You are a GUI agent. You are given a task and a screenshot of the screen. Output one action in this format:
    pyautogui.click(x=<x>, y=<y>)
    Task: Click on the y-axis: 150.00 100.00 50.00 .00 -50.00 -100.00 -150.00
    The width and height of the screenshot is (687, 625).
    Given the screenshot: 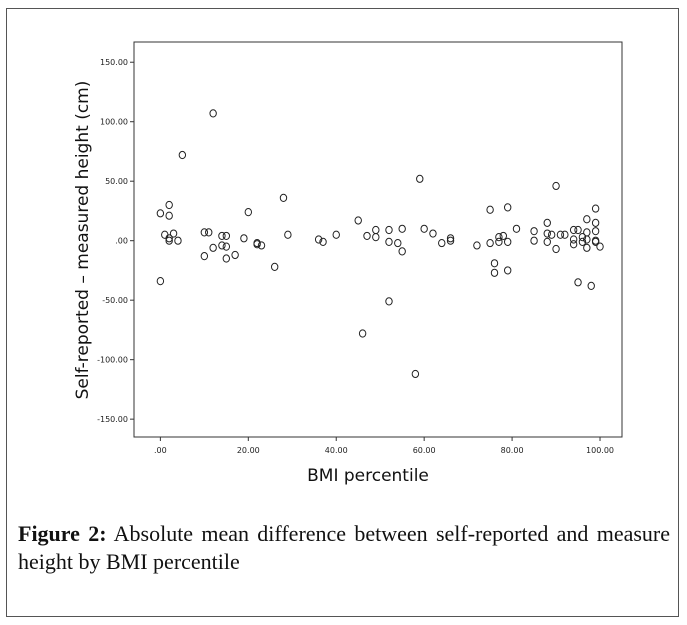 What is the action you would take?
    pyautogui.click(x=115, y=241)
    